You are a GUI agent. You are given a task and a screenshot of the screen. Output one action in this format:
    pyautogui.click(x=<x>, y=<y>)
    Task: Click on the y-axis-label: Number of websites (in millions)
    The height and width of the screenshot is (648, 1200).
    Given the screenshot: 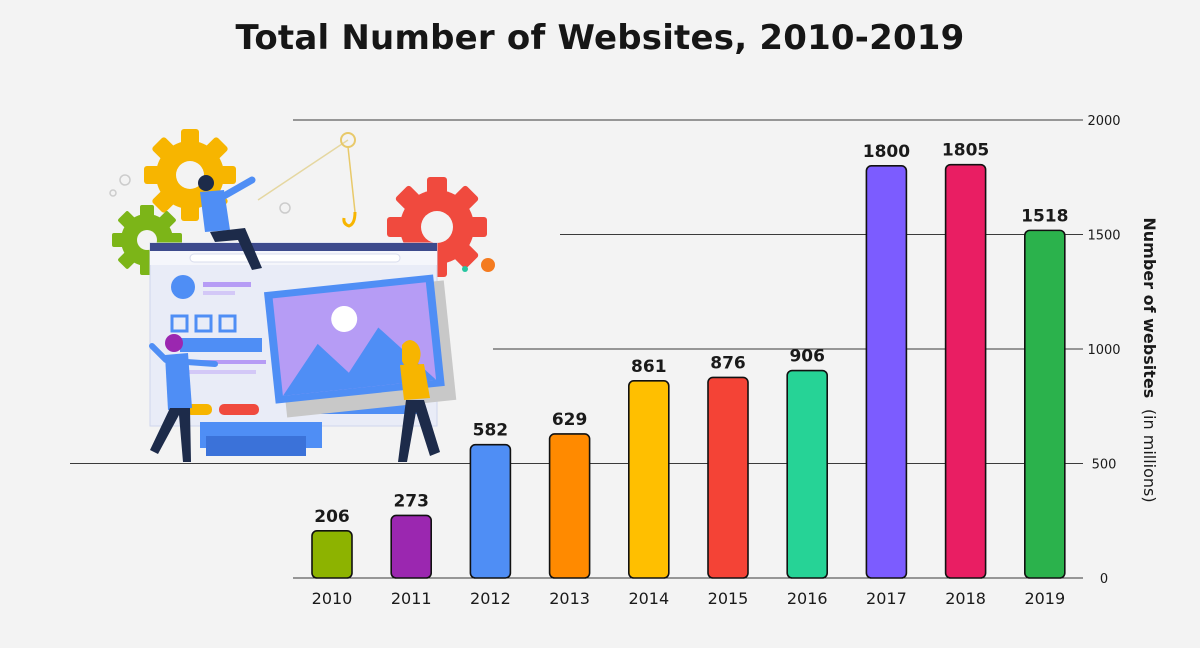 What is the action you would take?
    pyautogui.click(x=1149, y=359)
    